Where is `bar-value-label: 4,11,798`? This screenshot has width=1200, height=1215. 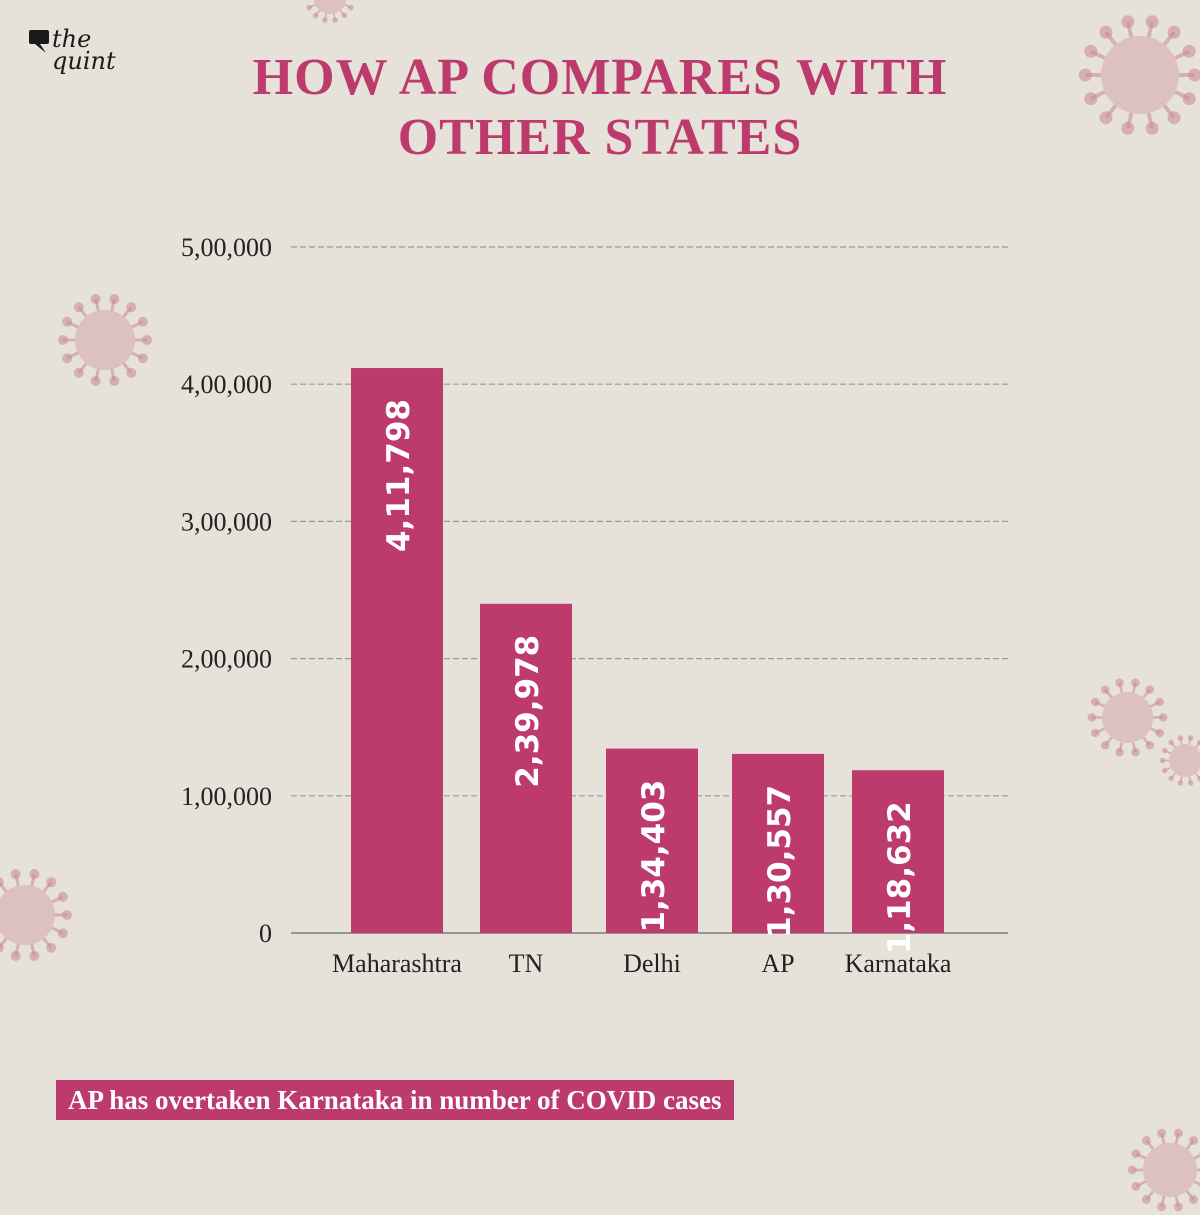
bar-value-label: 4,11,798 is located at coordinates (399, 475).